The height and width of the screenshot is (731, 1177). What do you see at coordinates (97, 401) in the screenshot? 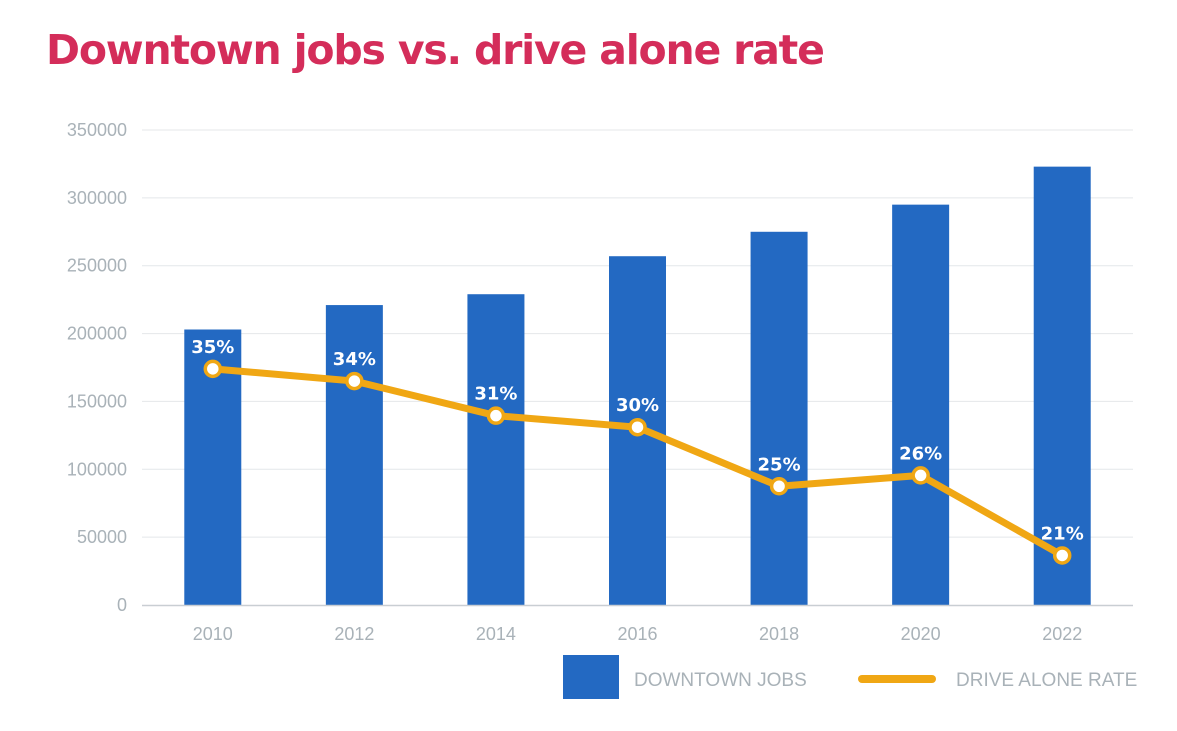
I see `y-tick-label: 150000` at bounding box center [97, 401].